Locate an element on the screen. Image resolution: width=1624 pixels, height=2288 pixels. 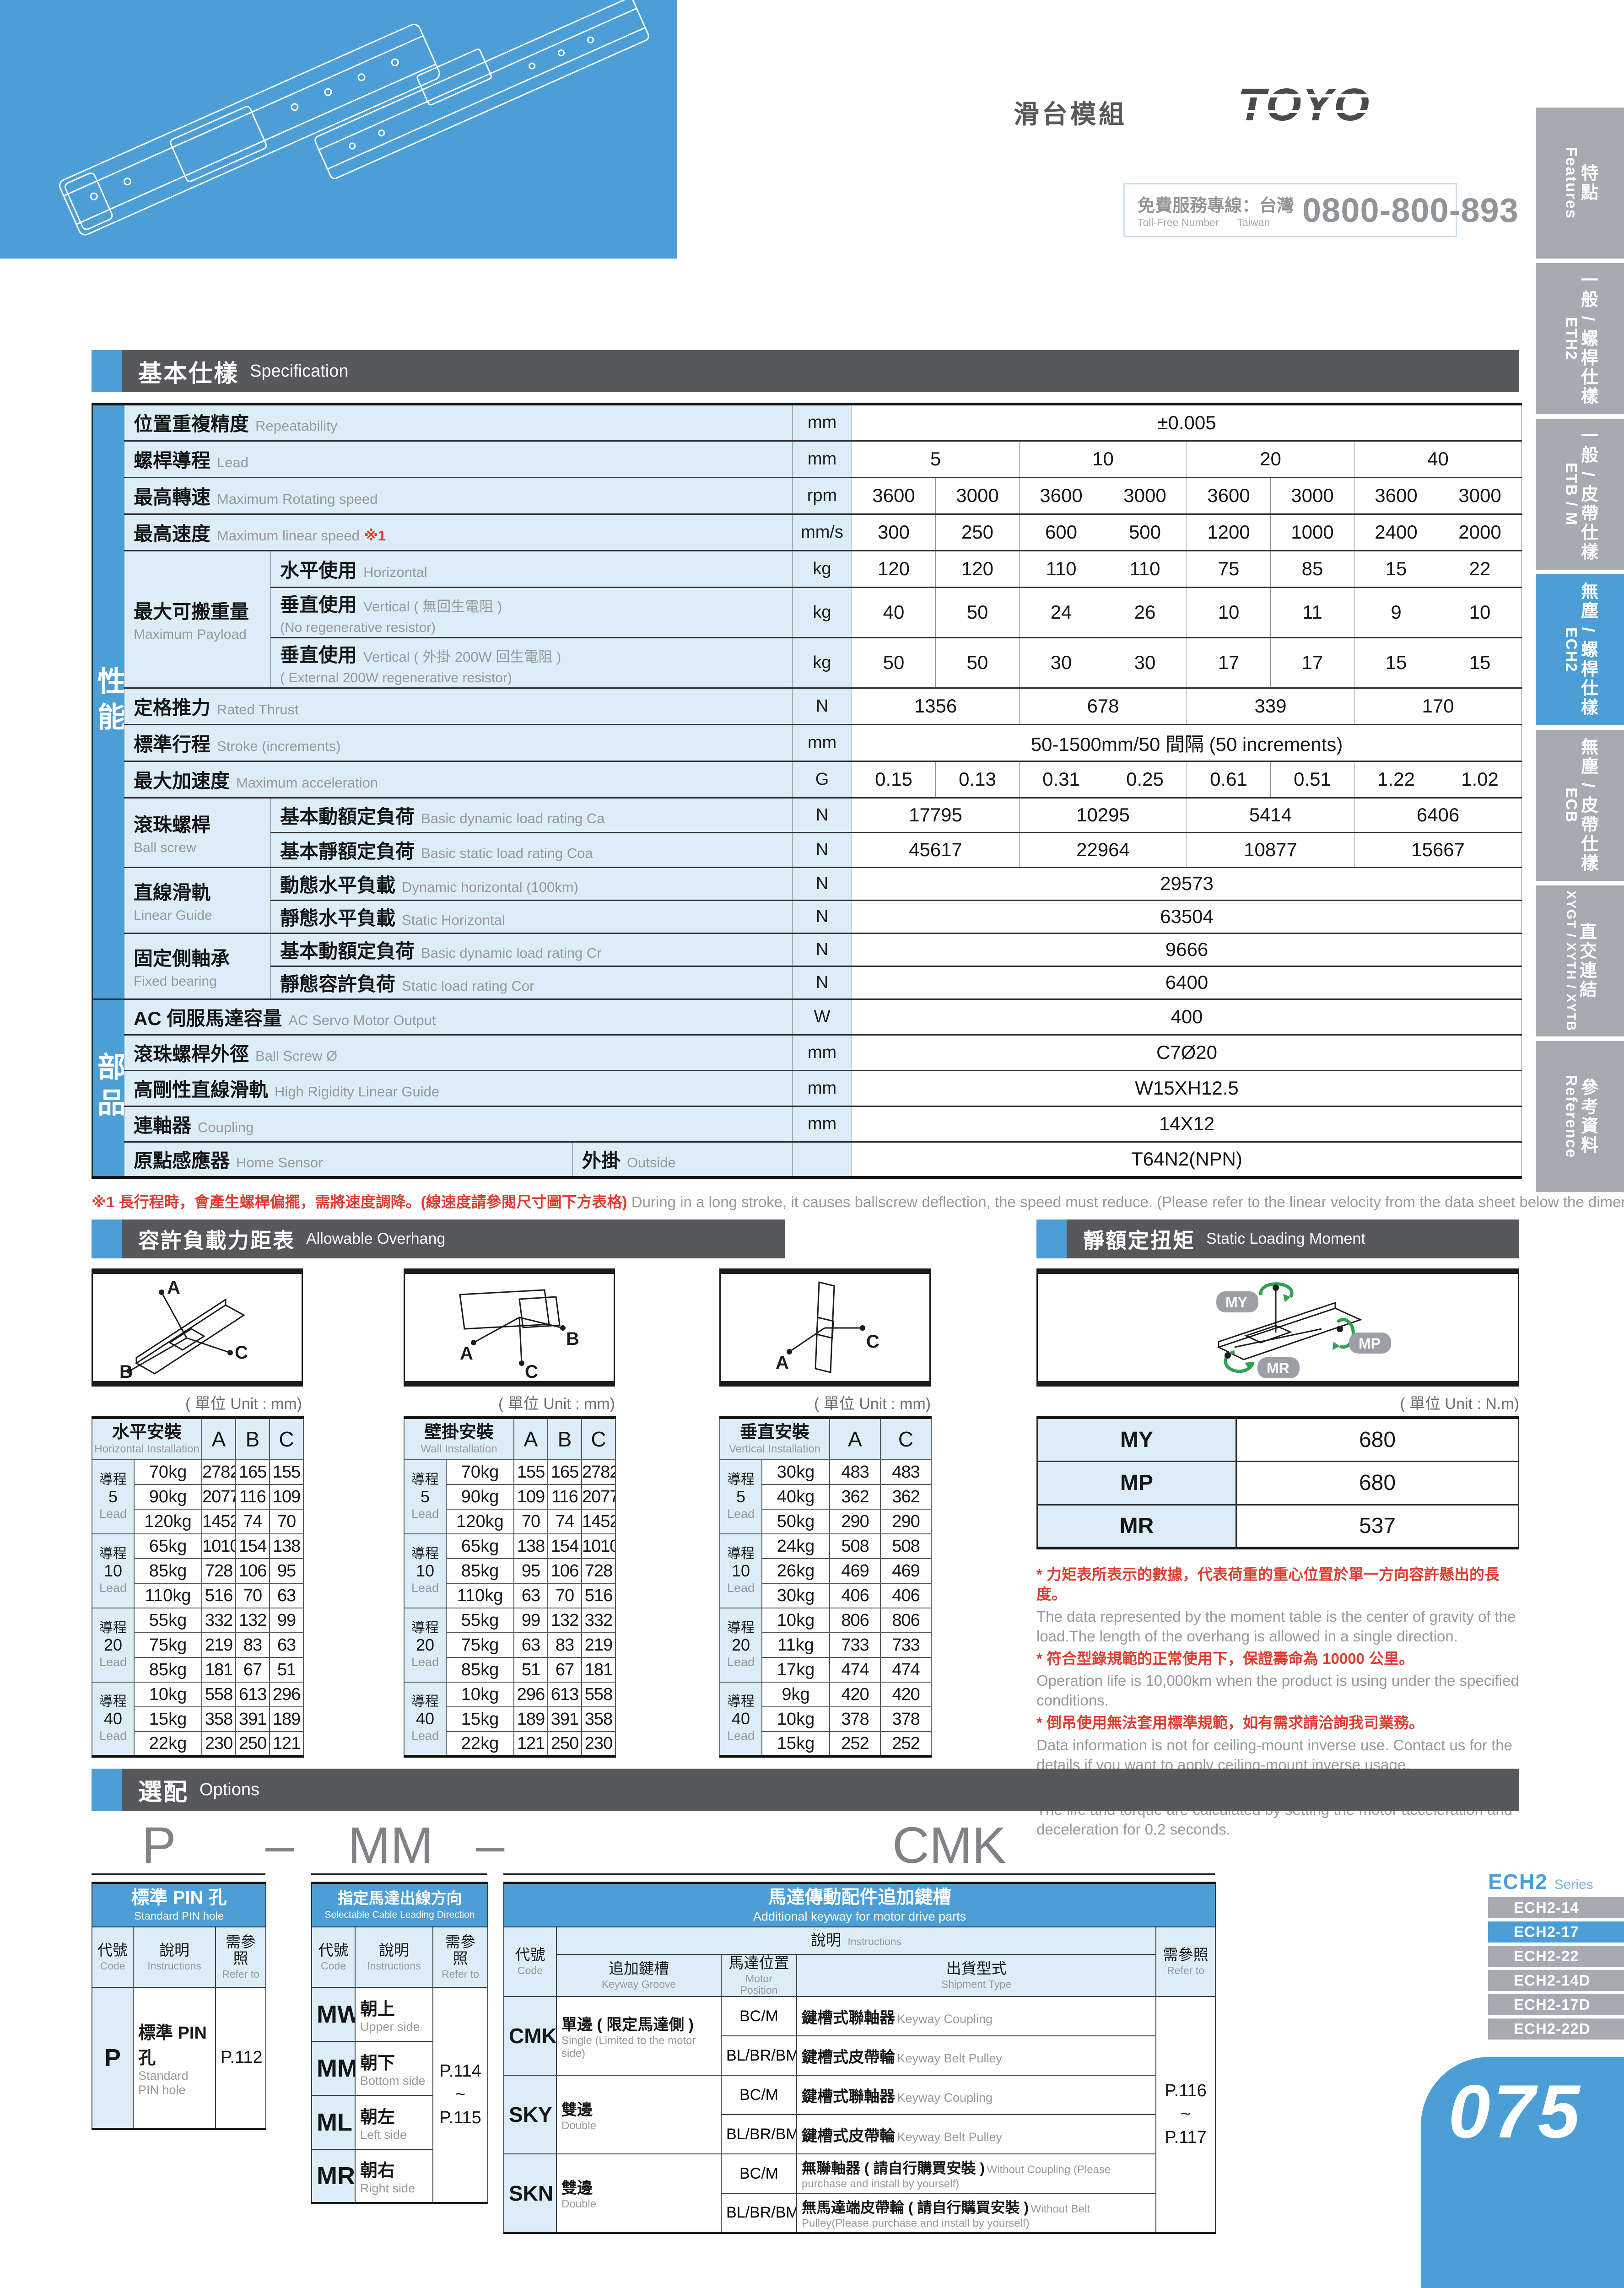
load-cell: 75kg is located at coordinates (480, 1645).